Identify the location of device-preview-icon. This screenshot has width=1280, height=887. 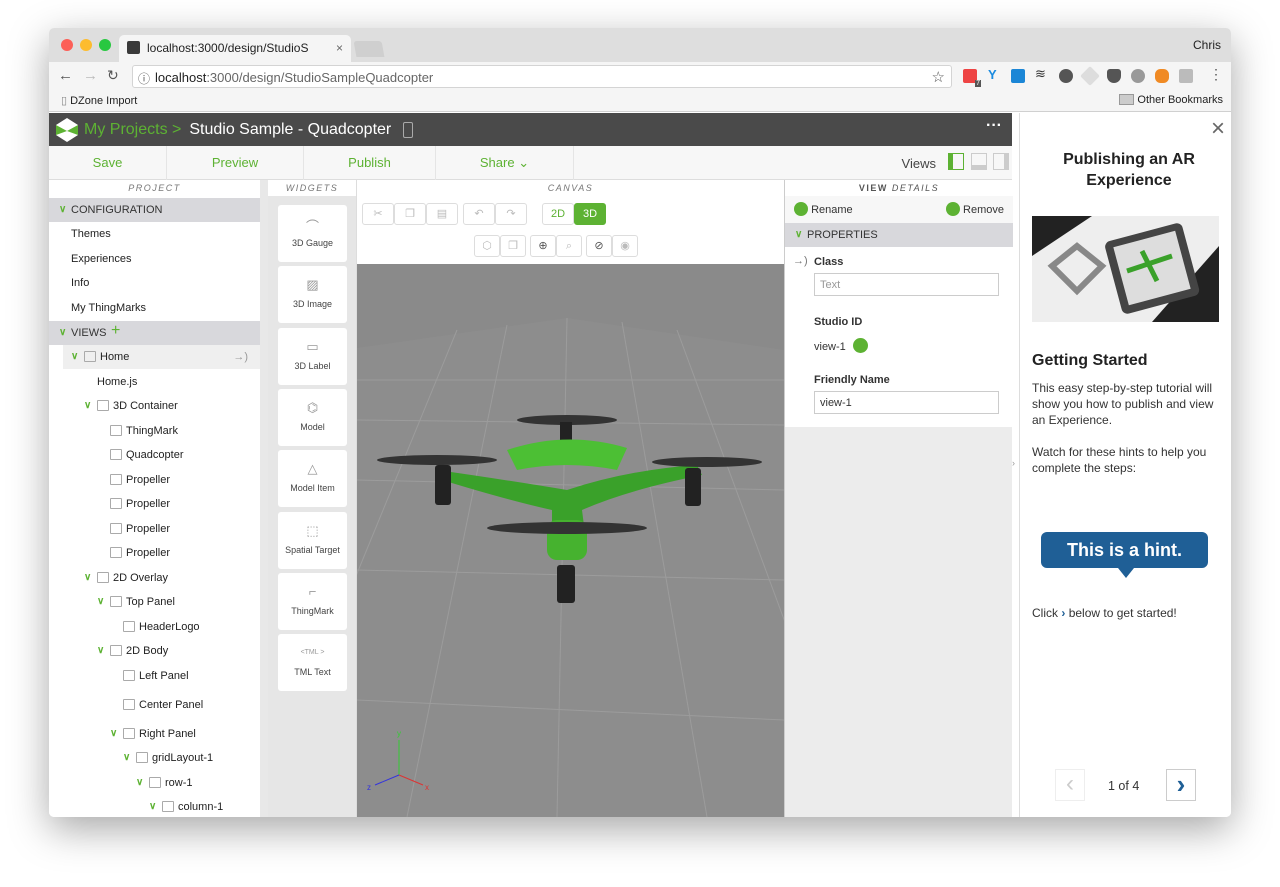
(408, 129).